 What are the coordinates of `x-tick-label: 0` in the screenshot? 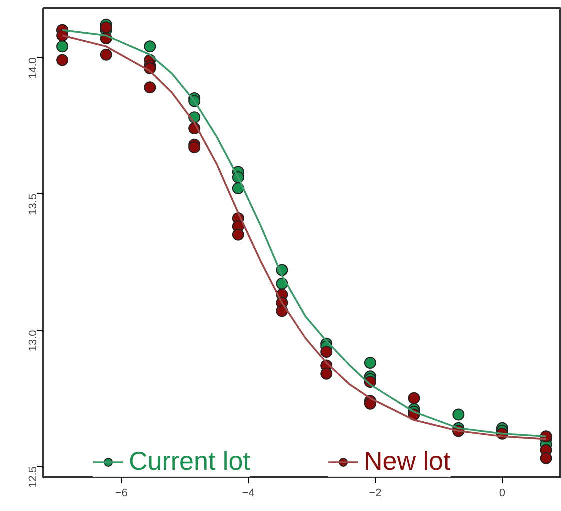 It's located at (502, 494).